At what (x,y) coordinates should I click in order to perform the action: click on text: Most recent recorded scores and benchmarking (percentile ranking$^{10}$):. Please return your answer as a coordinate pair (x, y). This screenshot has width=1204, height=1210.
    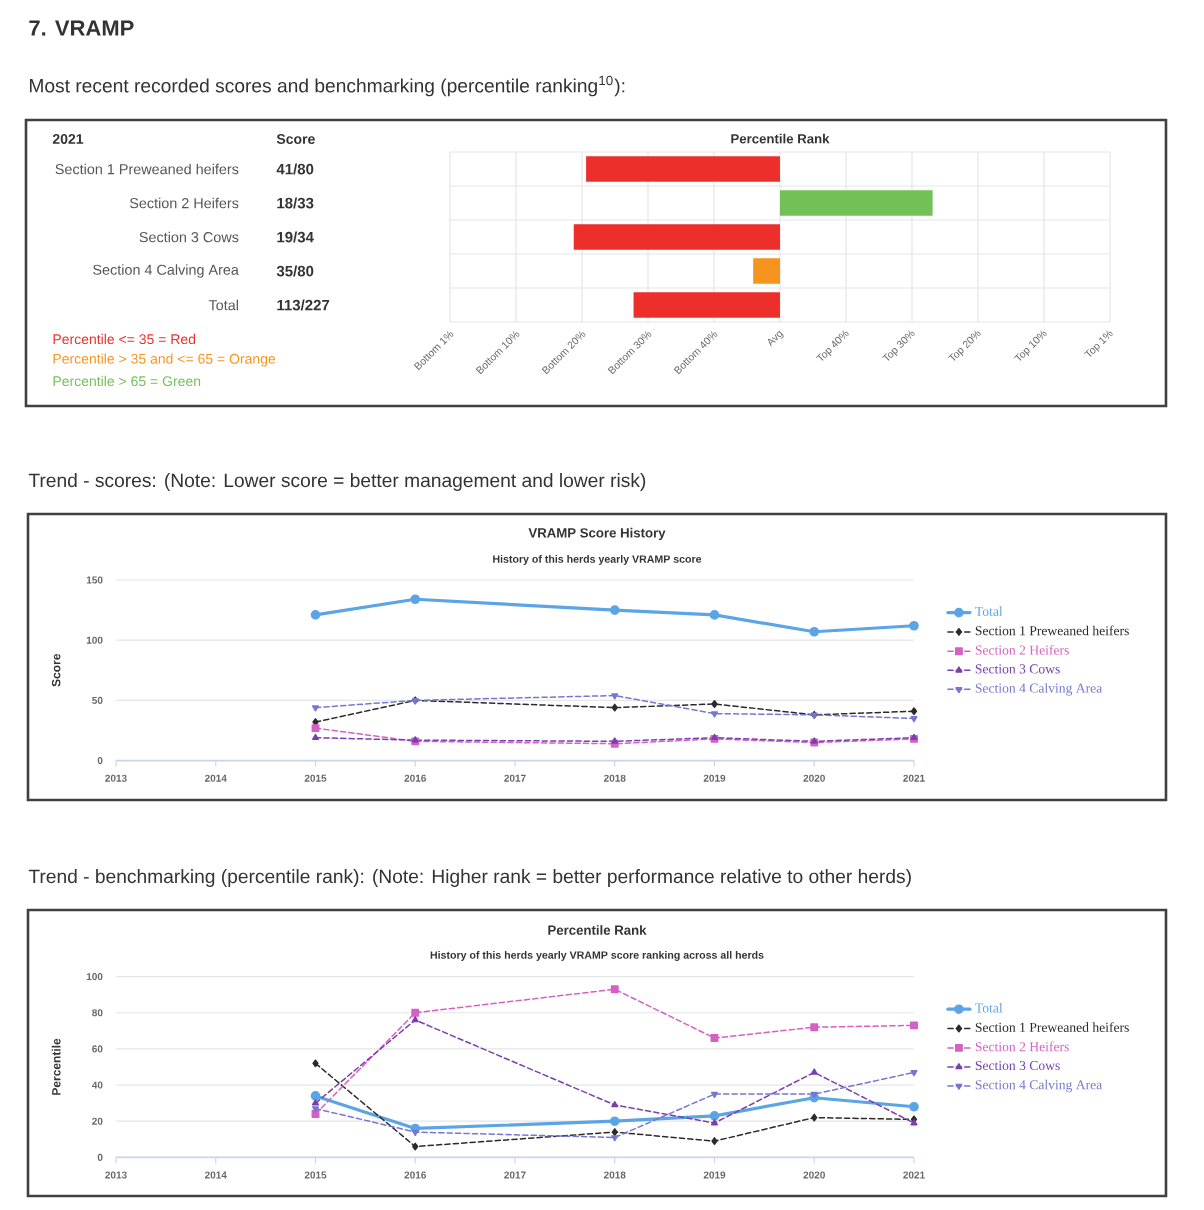
    Looking at the image, I should click on (327, 86).